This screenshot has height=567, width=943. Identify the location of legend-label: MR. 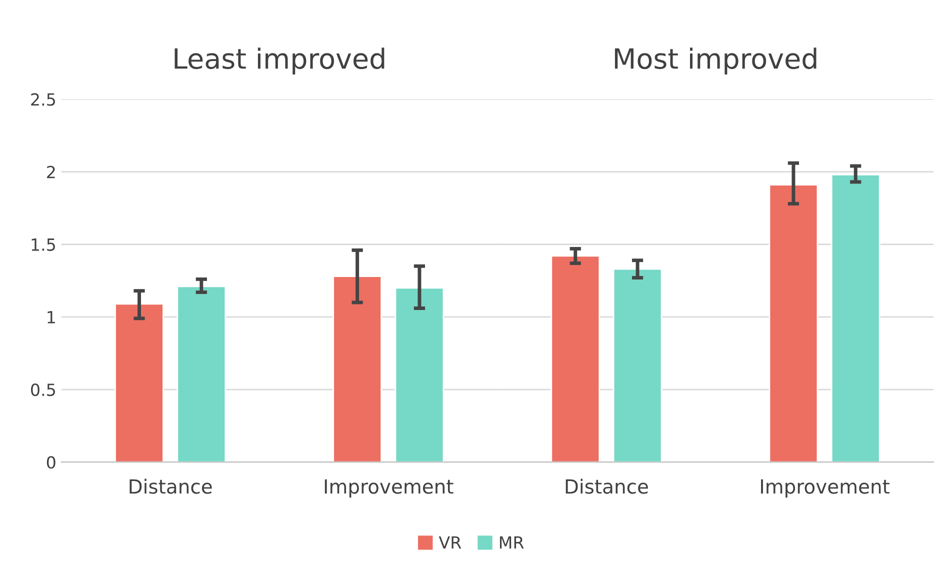
(512, 542).